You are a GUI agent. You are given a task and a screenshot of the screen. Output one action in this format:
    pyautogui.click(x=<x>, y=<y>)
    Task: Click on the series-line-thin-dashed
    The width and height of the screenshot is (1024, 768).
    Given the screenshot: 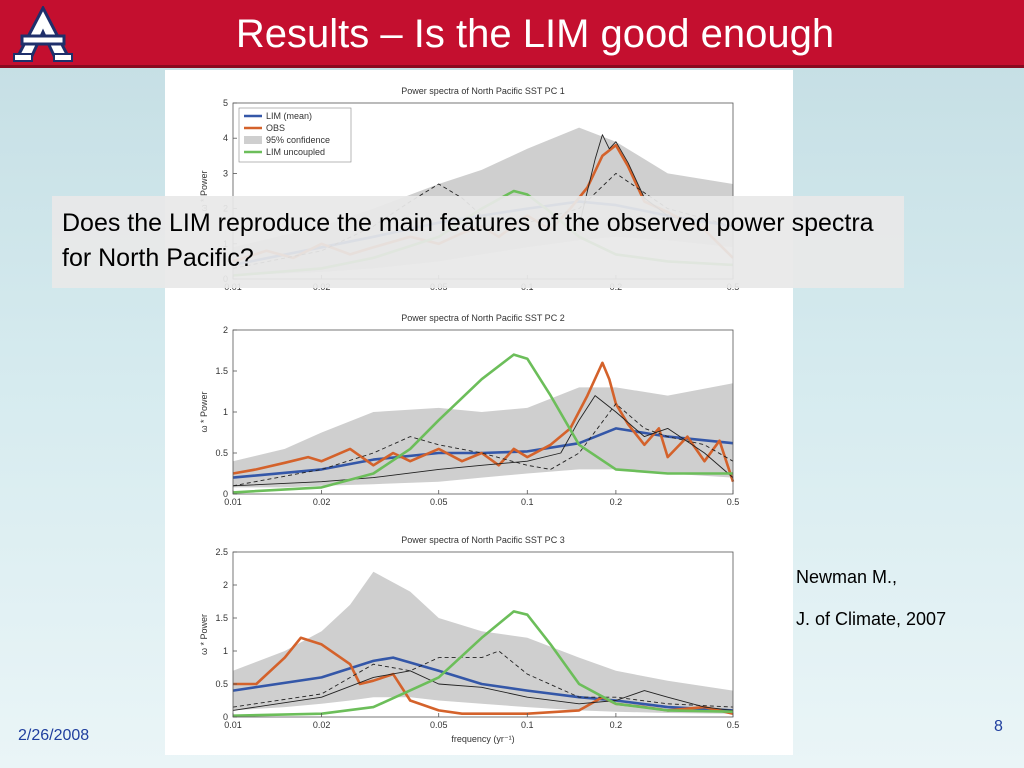 What is the action you would take?
    pyautogui.click(x=483, y=445)
    